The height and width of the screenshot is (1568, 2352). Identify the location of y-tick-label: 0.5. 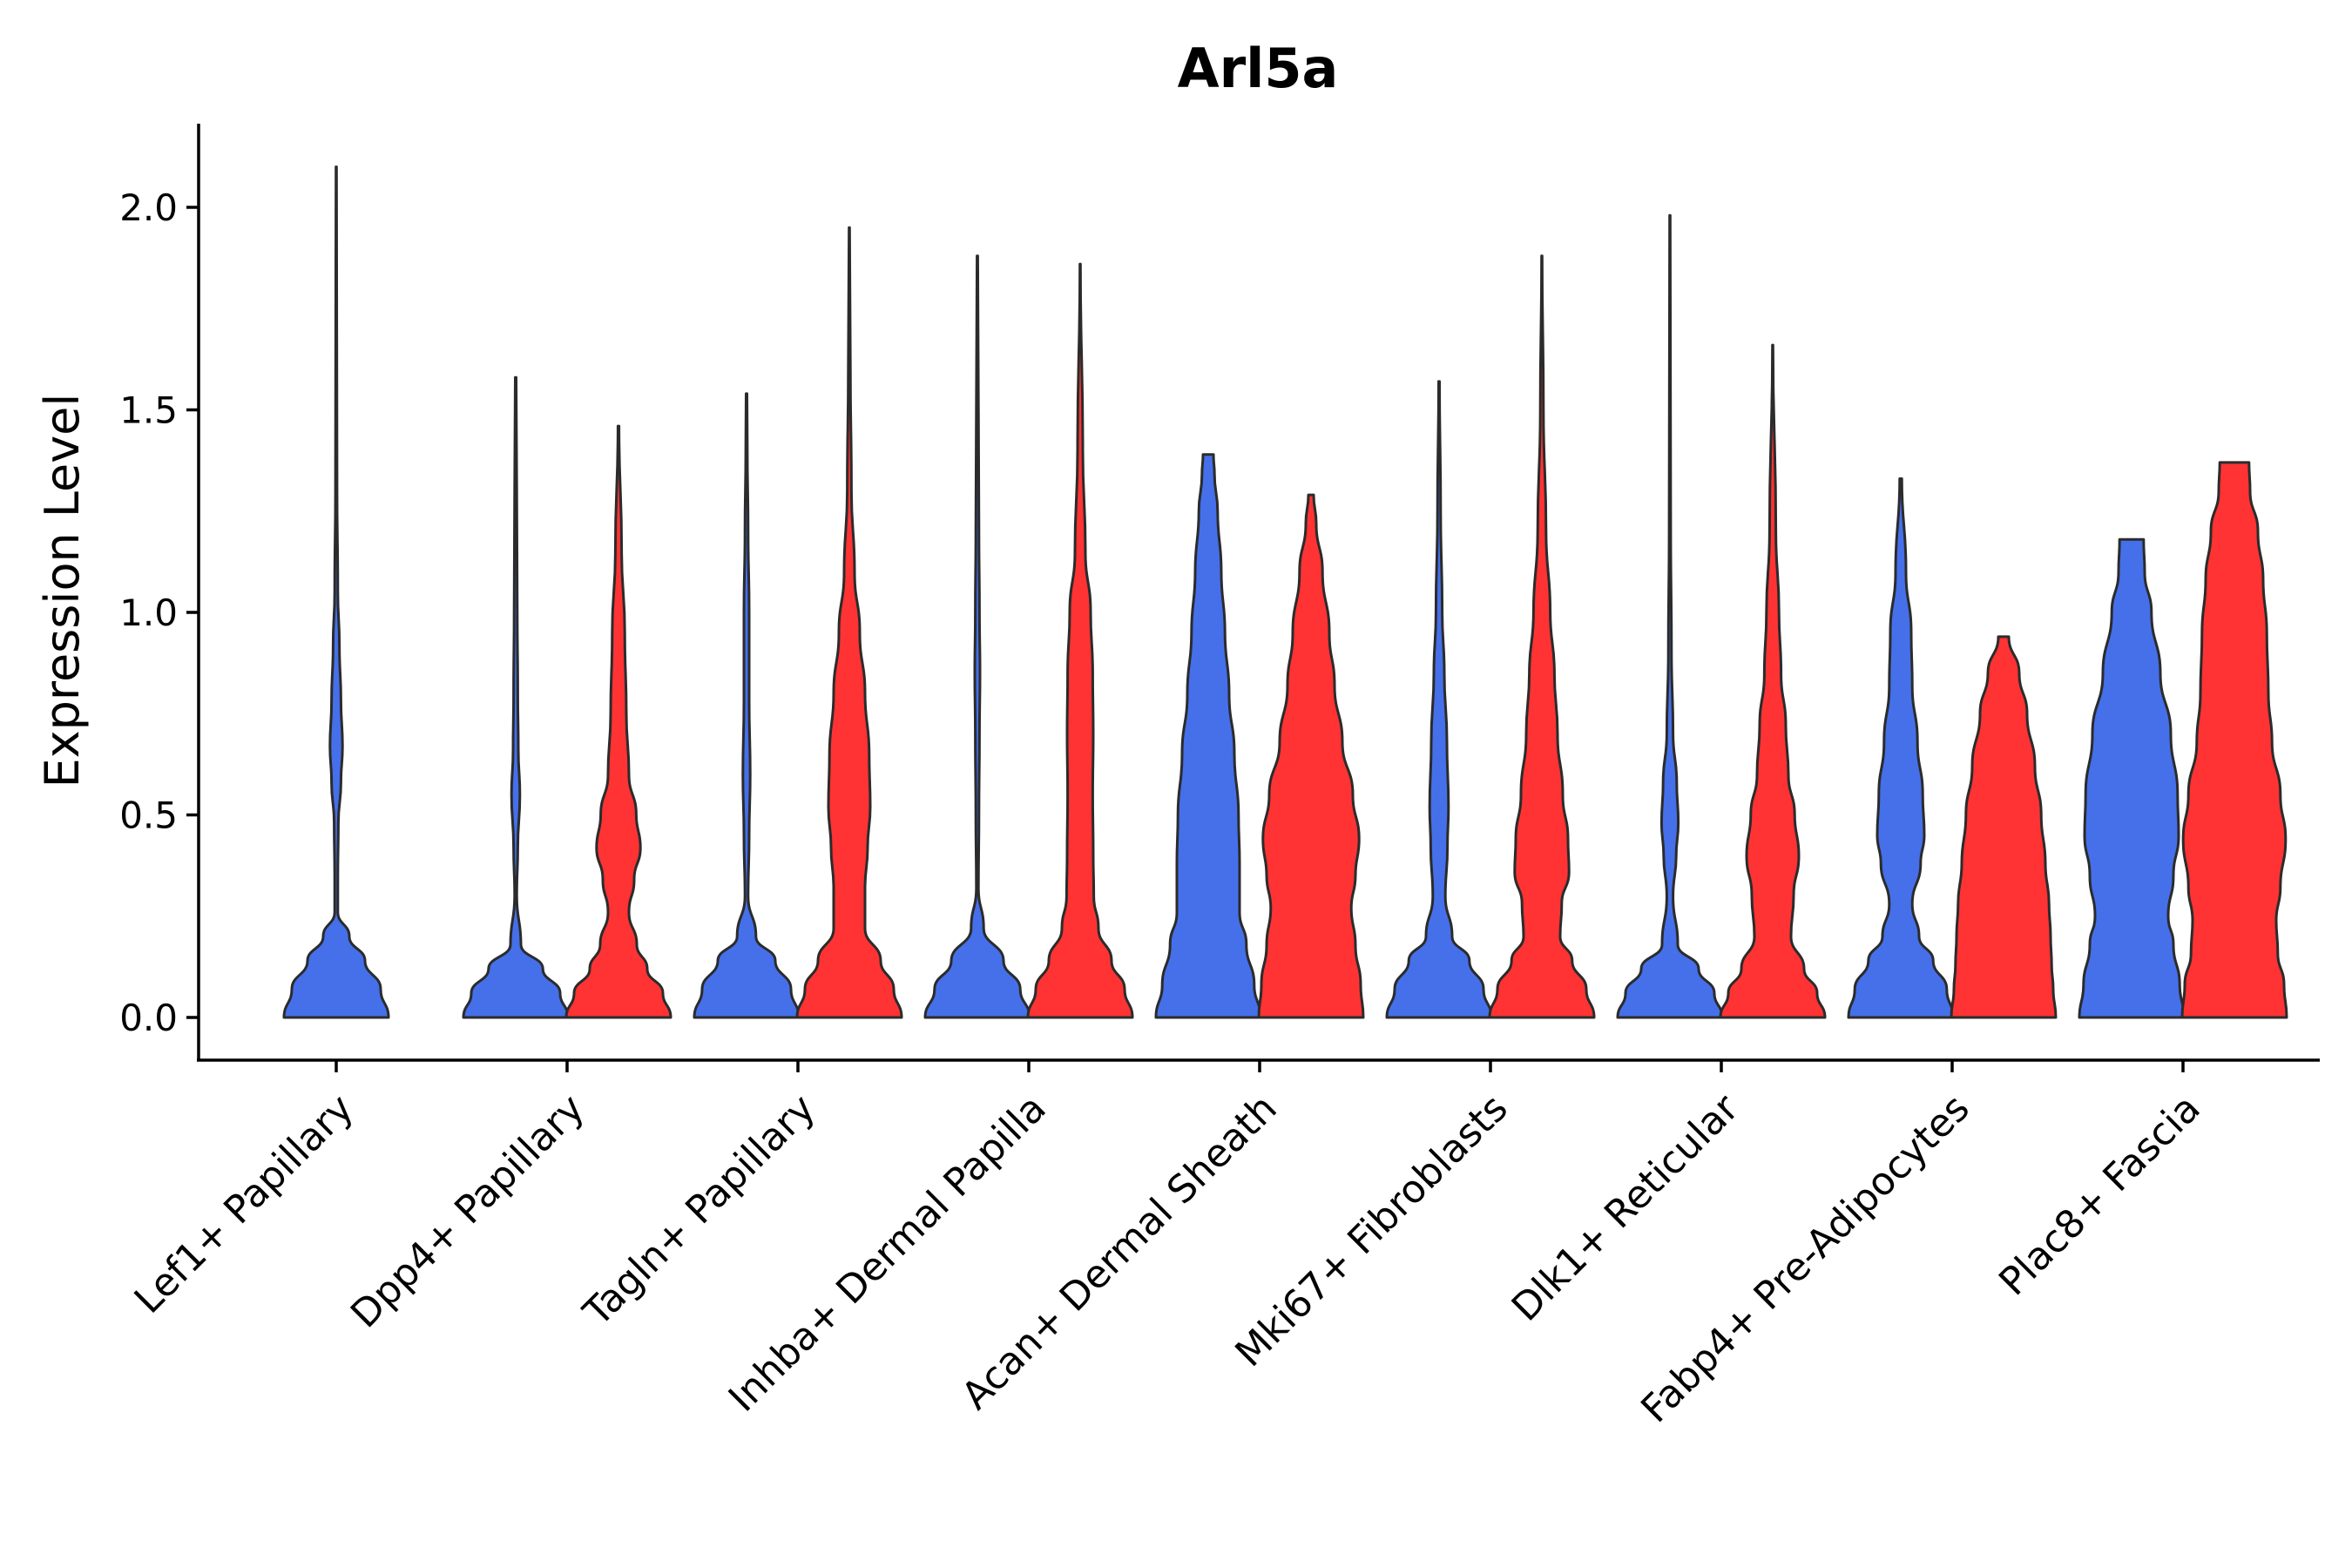
(148, 815).